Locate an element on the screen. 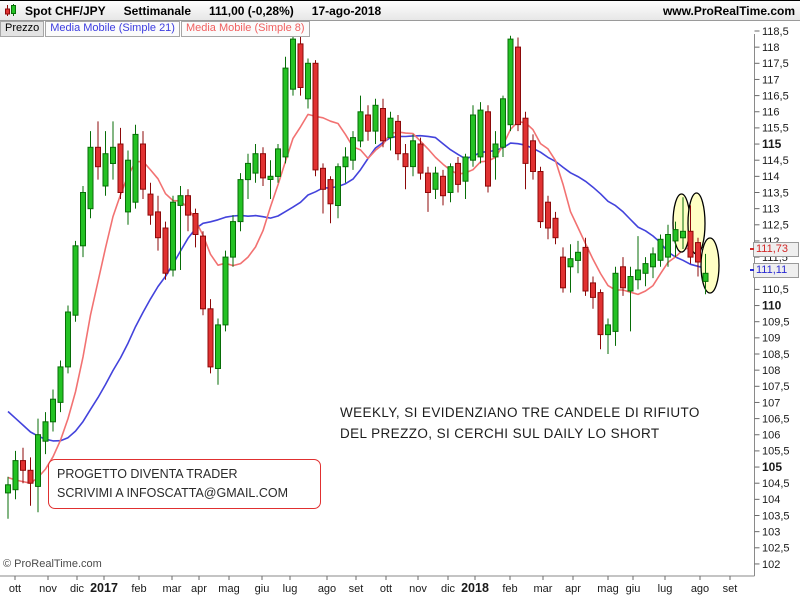  y-axis-label: 104 is located at coordinates (771, 500).